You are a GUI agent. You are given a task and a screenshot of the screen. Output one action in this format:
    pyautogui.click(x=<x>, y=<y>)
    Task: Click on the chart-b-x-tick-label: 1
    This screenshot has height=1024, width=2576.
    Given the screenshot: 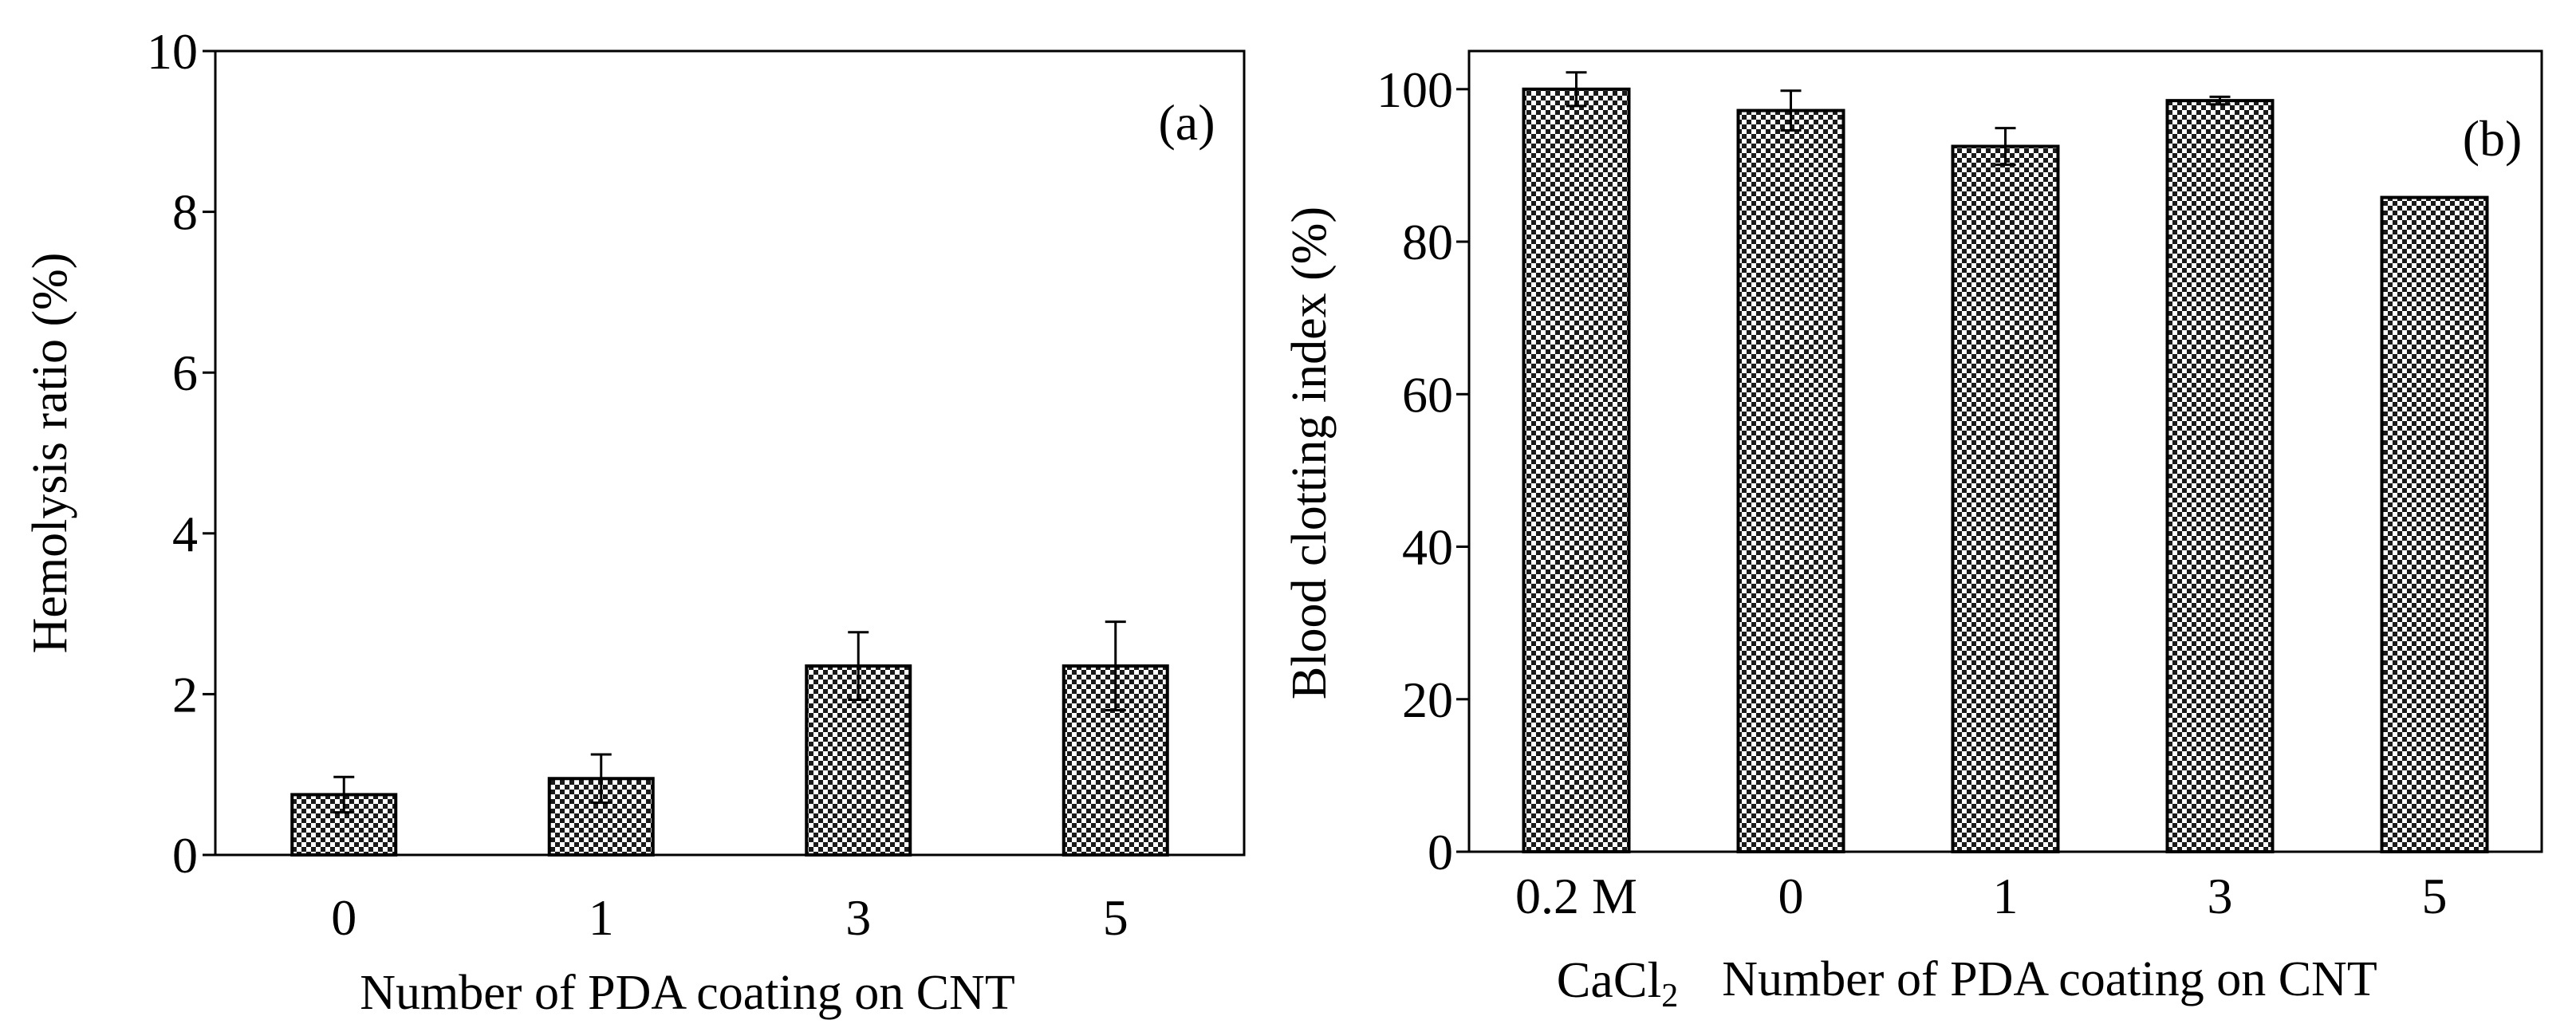 What is the action you would take?
    pyautogui.click(x=2006, y=896)
    